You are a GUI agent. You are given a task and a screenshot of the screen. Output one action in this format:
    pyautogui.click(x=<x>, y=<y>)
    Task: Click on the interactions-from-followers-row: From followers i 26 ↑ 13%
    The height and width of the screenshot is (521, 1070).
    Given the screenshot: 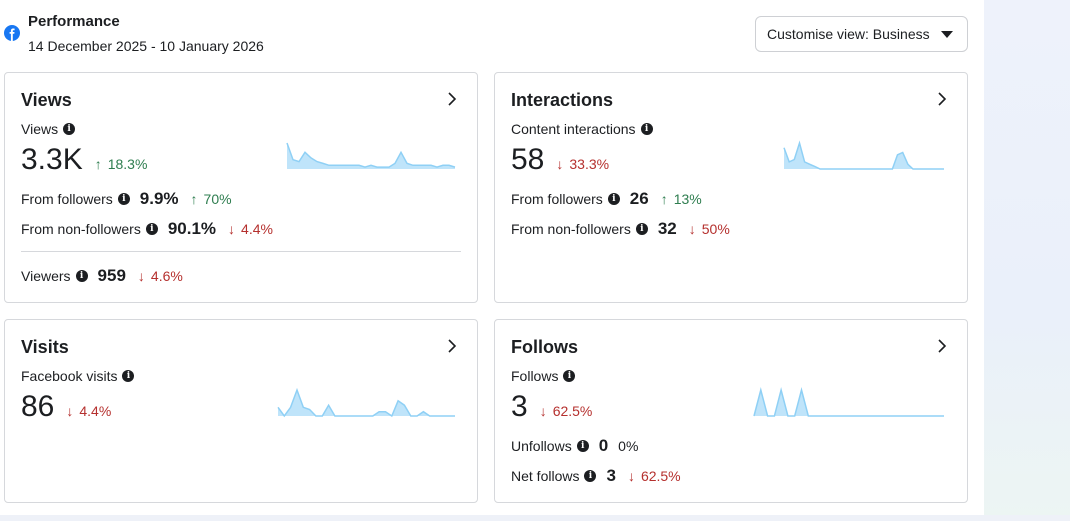 What is the action you would take?
    pyautogui.click(x=606, y=198)
    